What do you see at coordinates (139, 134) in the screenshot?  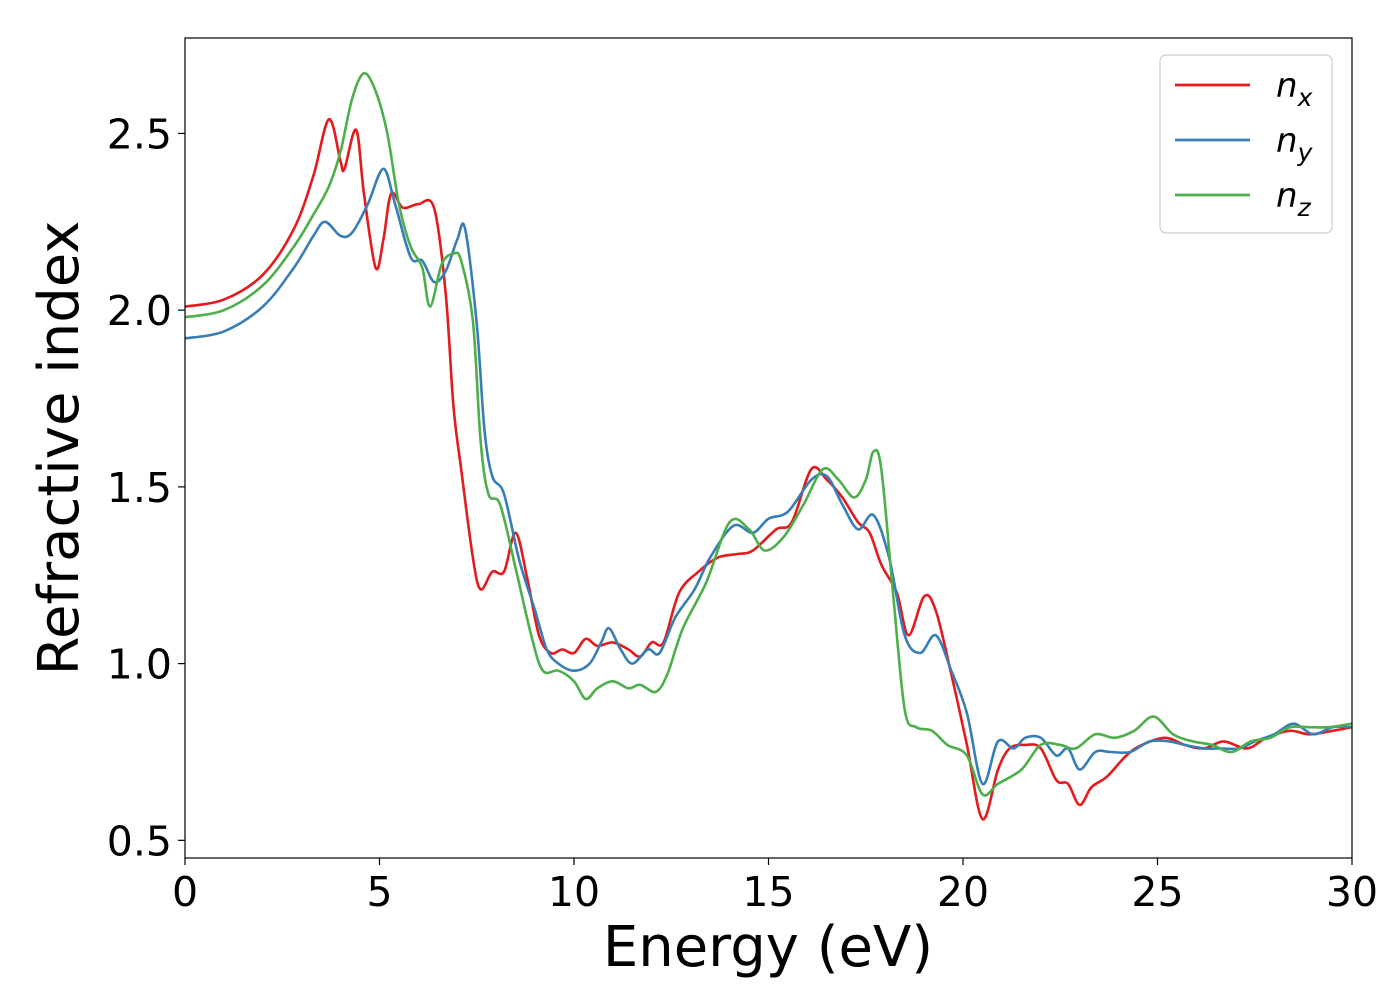 I see `y-tick-label: 2.5` at bounding box center [139, 134].